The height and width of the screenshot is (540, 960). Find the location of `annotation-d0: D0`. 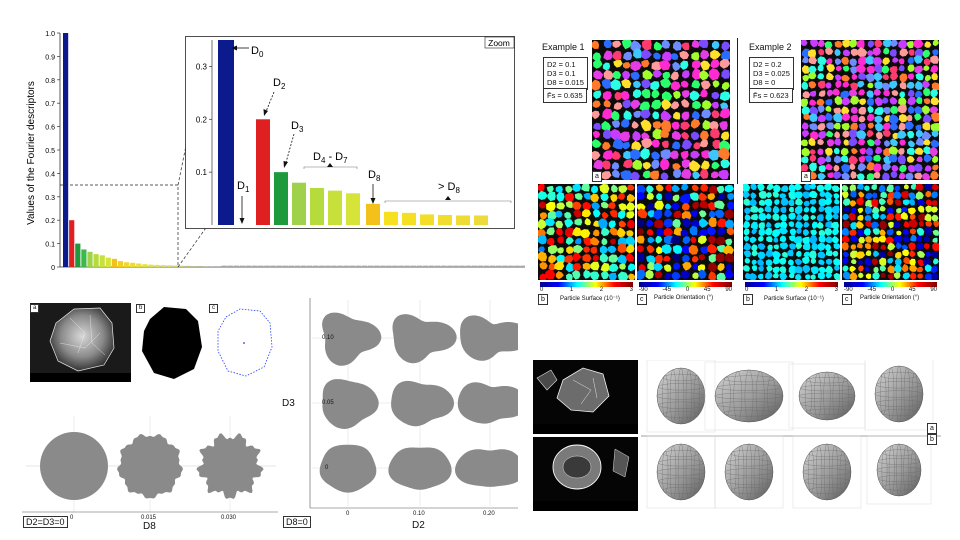

annotation-d0: D0 is located at coordinates (247, 52).